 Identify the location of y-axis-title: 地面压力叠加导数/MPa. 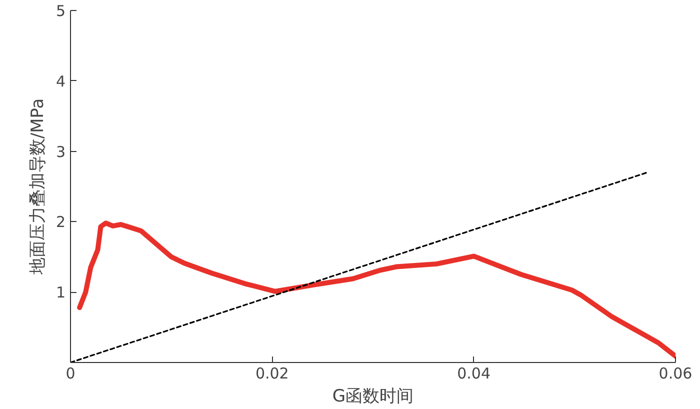
(38, 187).